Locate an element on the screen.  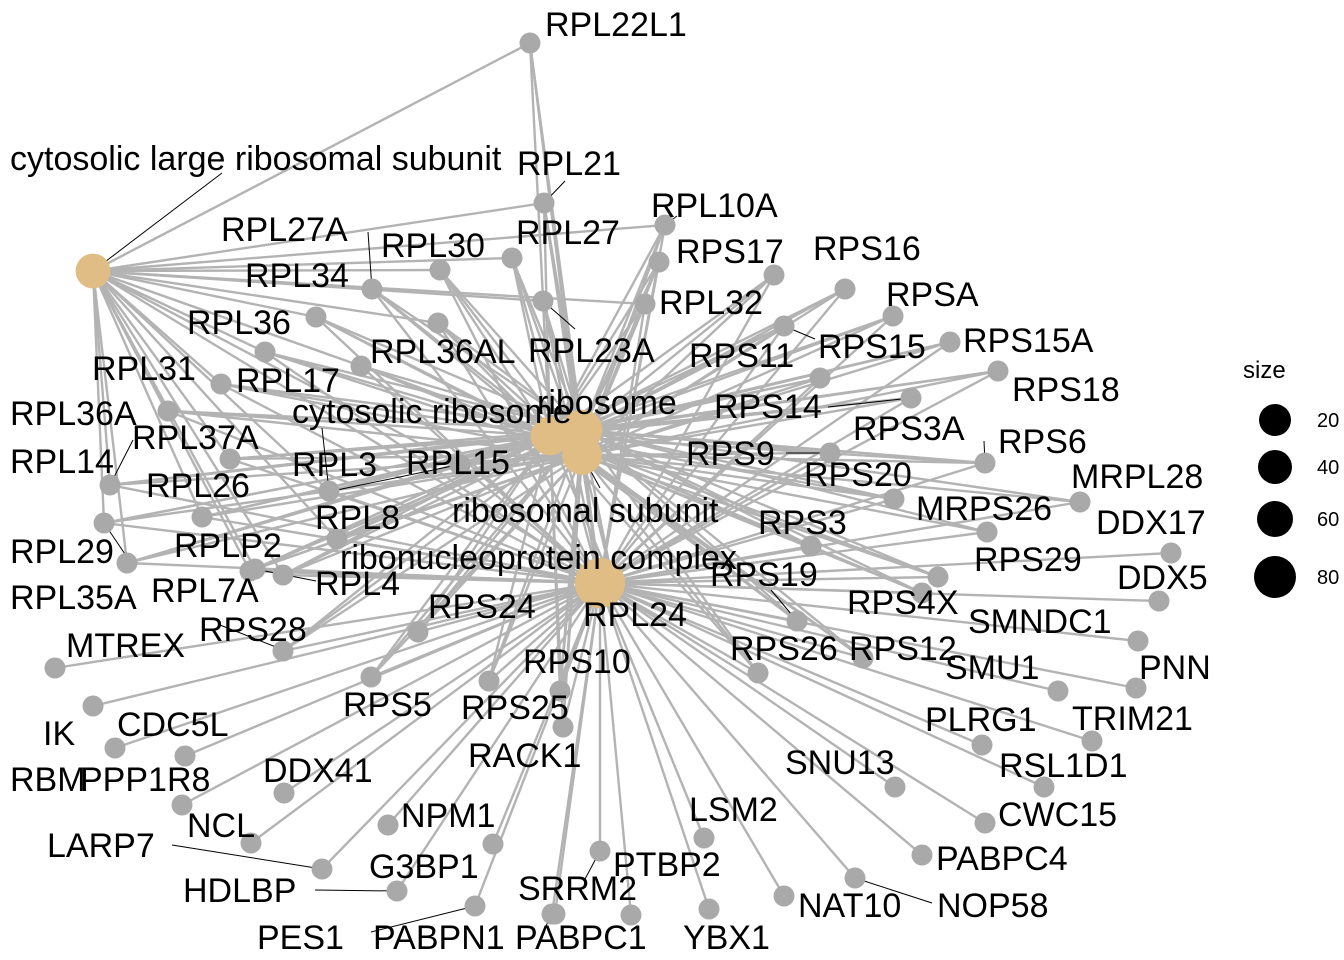
gene-node-rpl36 is located at coordinates (265, 352).